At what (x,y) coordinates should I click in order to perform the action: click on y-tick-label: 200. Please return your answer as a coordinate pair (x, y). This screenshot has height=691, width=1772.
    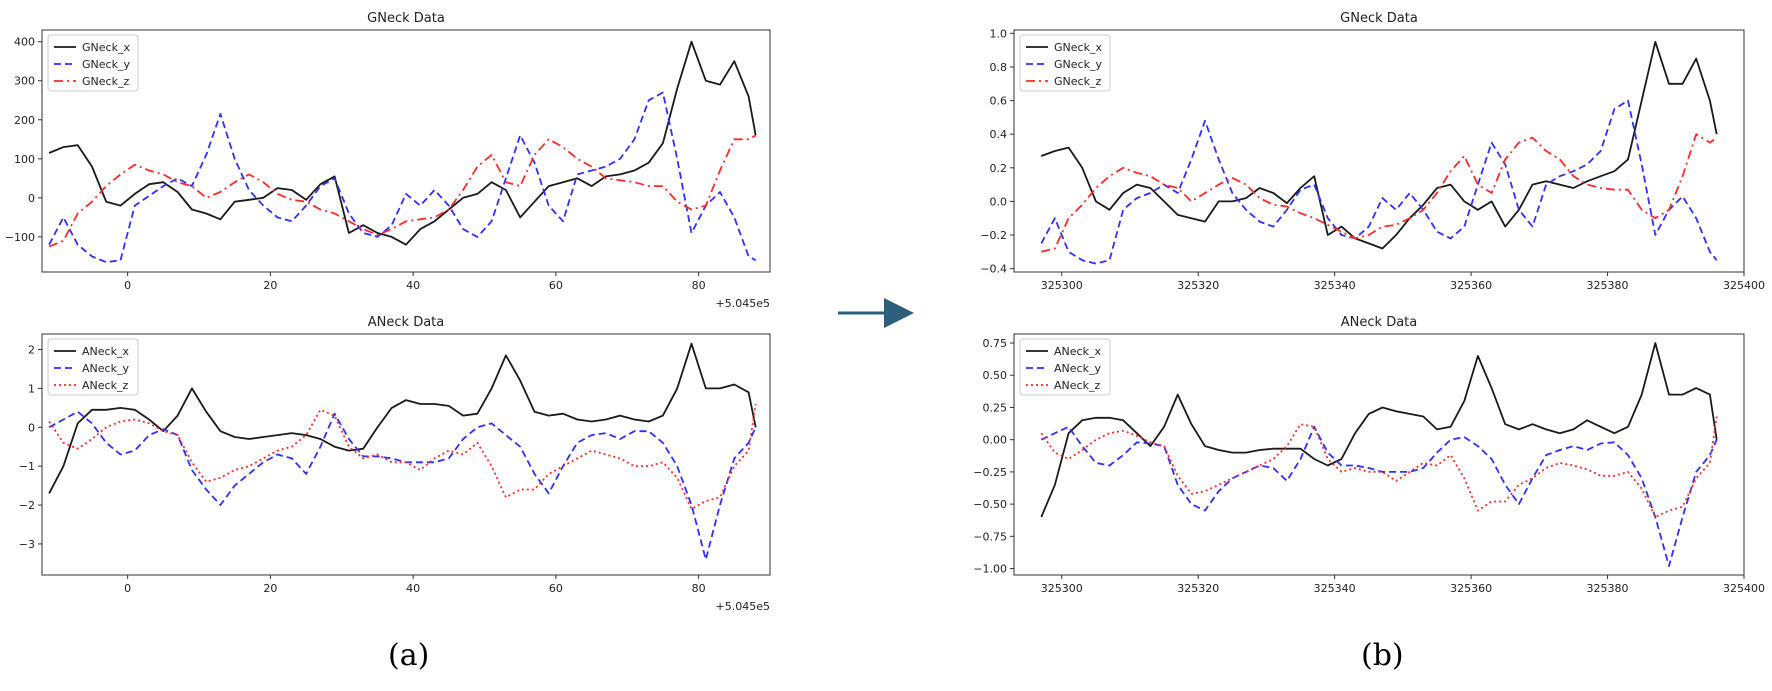
    Looking at the image, I should click on (24, 120).